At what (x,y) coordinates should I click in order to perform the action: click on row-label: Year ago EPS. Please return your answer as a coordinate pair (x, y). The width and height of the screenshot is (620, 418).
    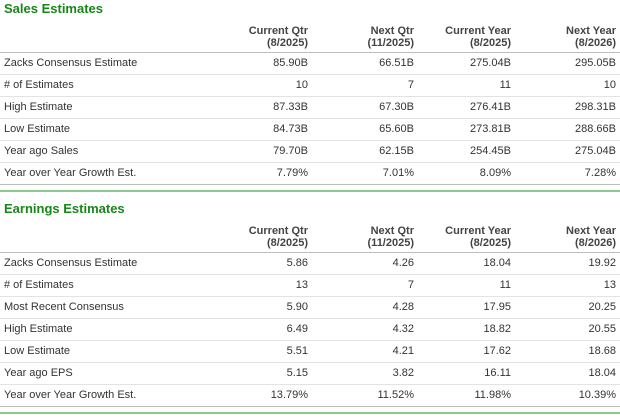
    Looking at the image, I should click on (104, 373).